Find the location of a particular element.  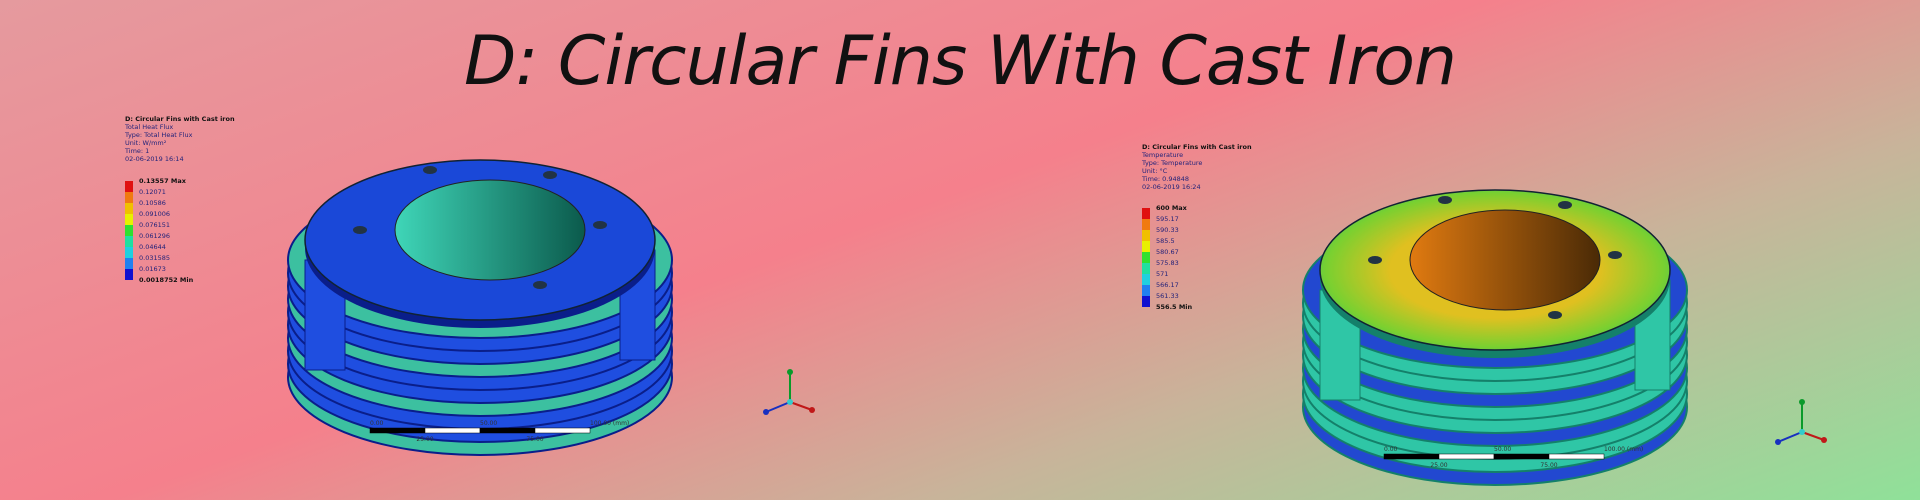

legend-row: 566.17 is located at coordinates (1167, 288).